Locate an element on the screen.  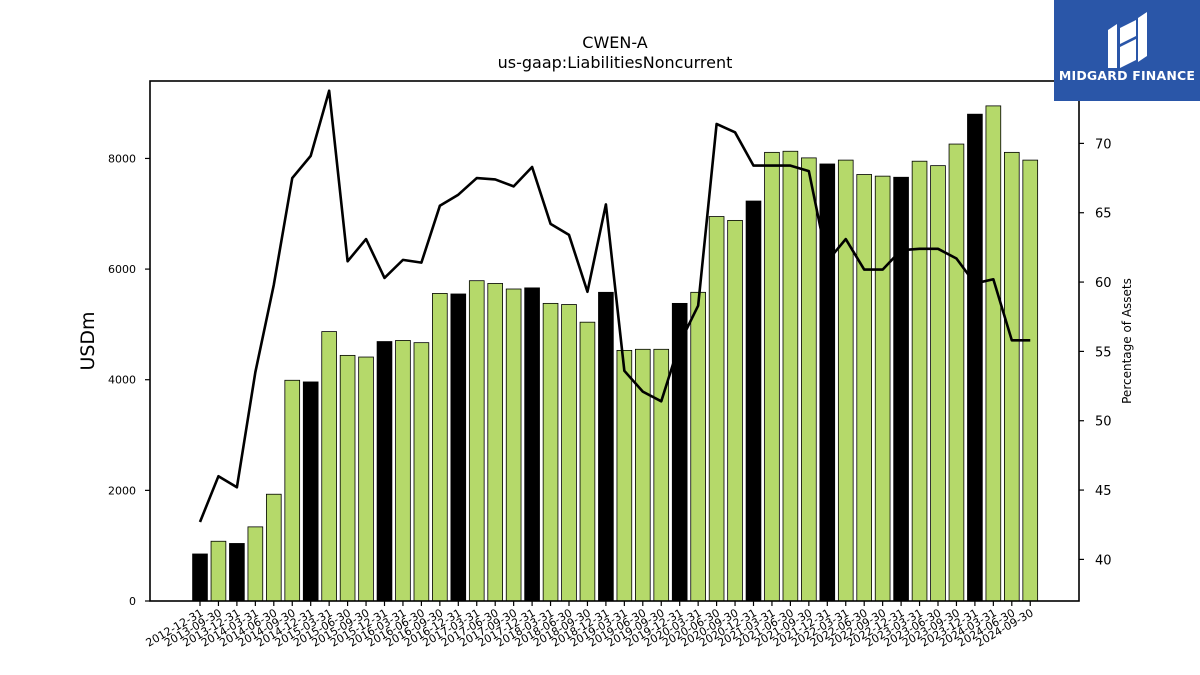
logo-text: MIDGARD FINANCE is located at coordinates (1127, 75).